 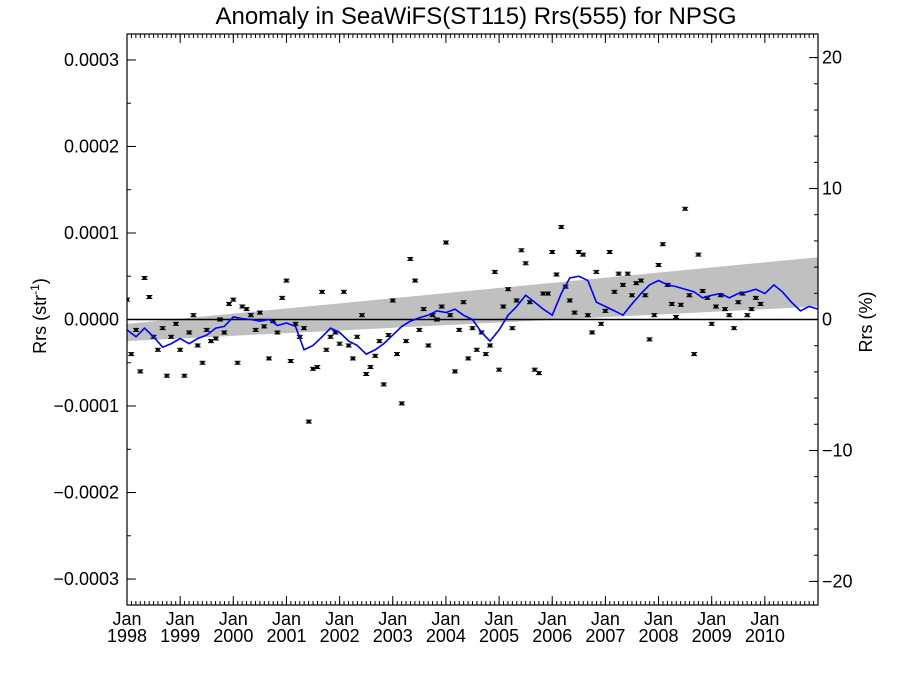 What do you see at coordinates (866, 322) in the screenshot?
I see `y-axis-label-right: Rrs (%)` at bounding box center [866, 322].